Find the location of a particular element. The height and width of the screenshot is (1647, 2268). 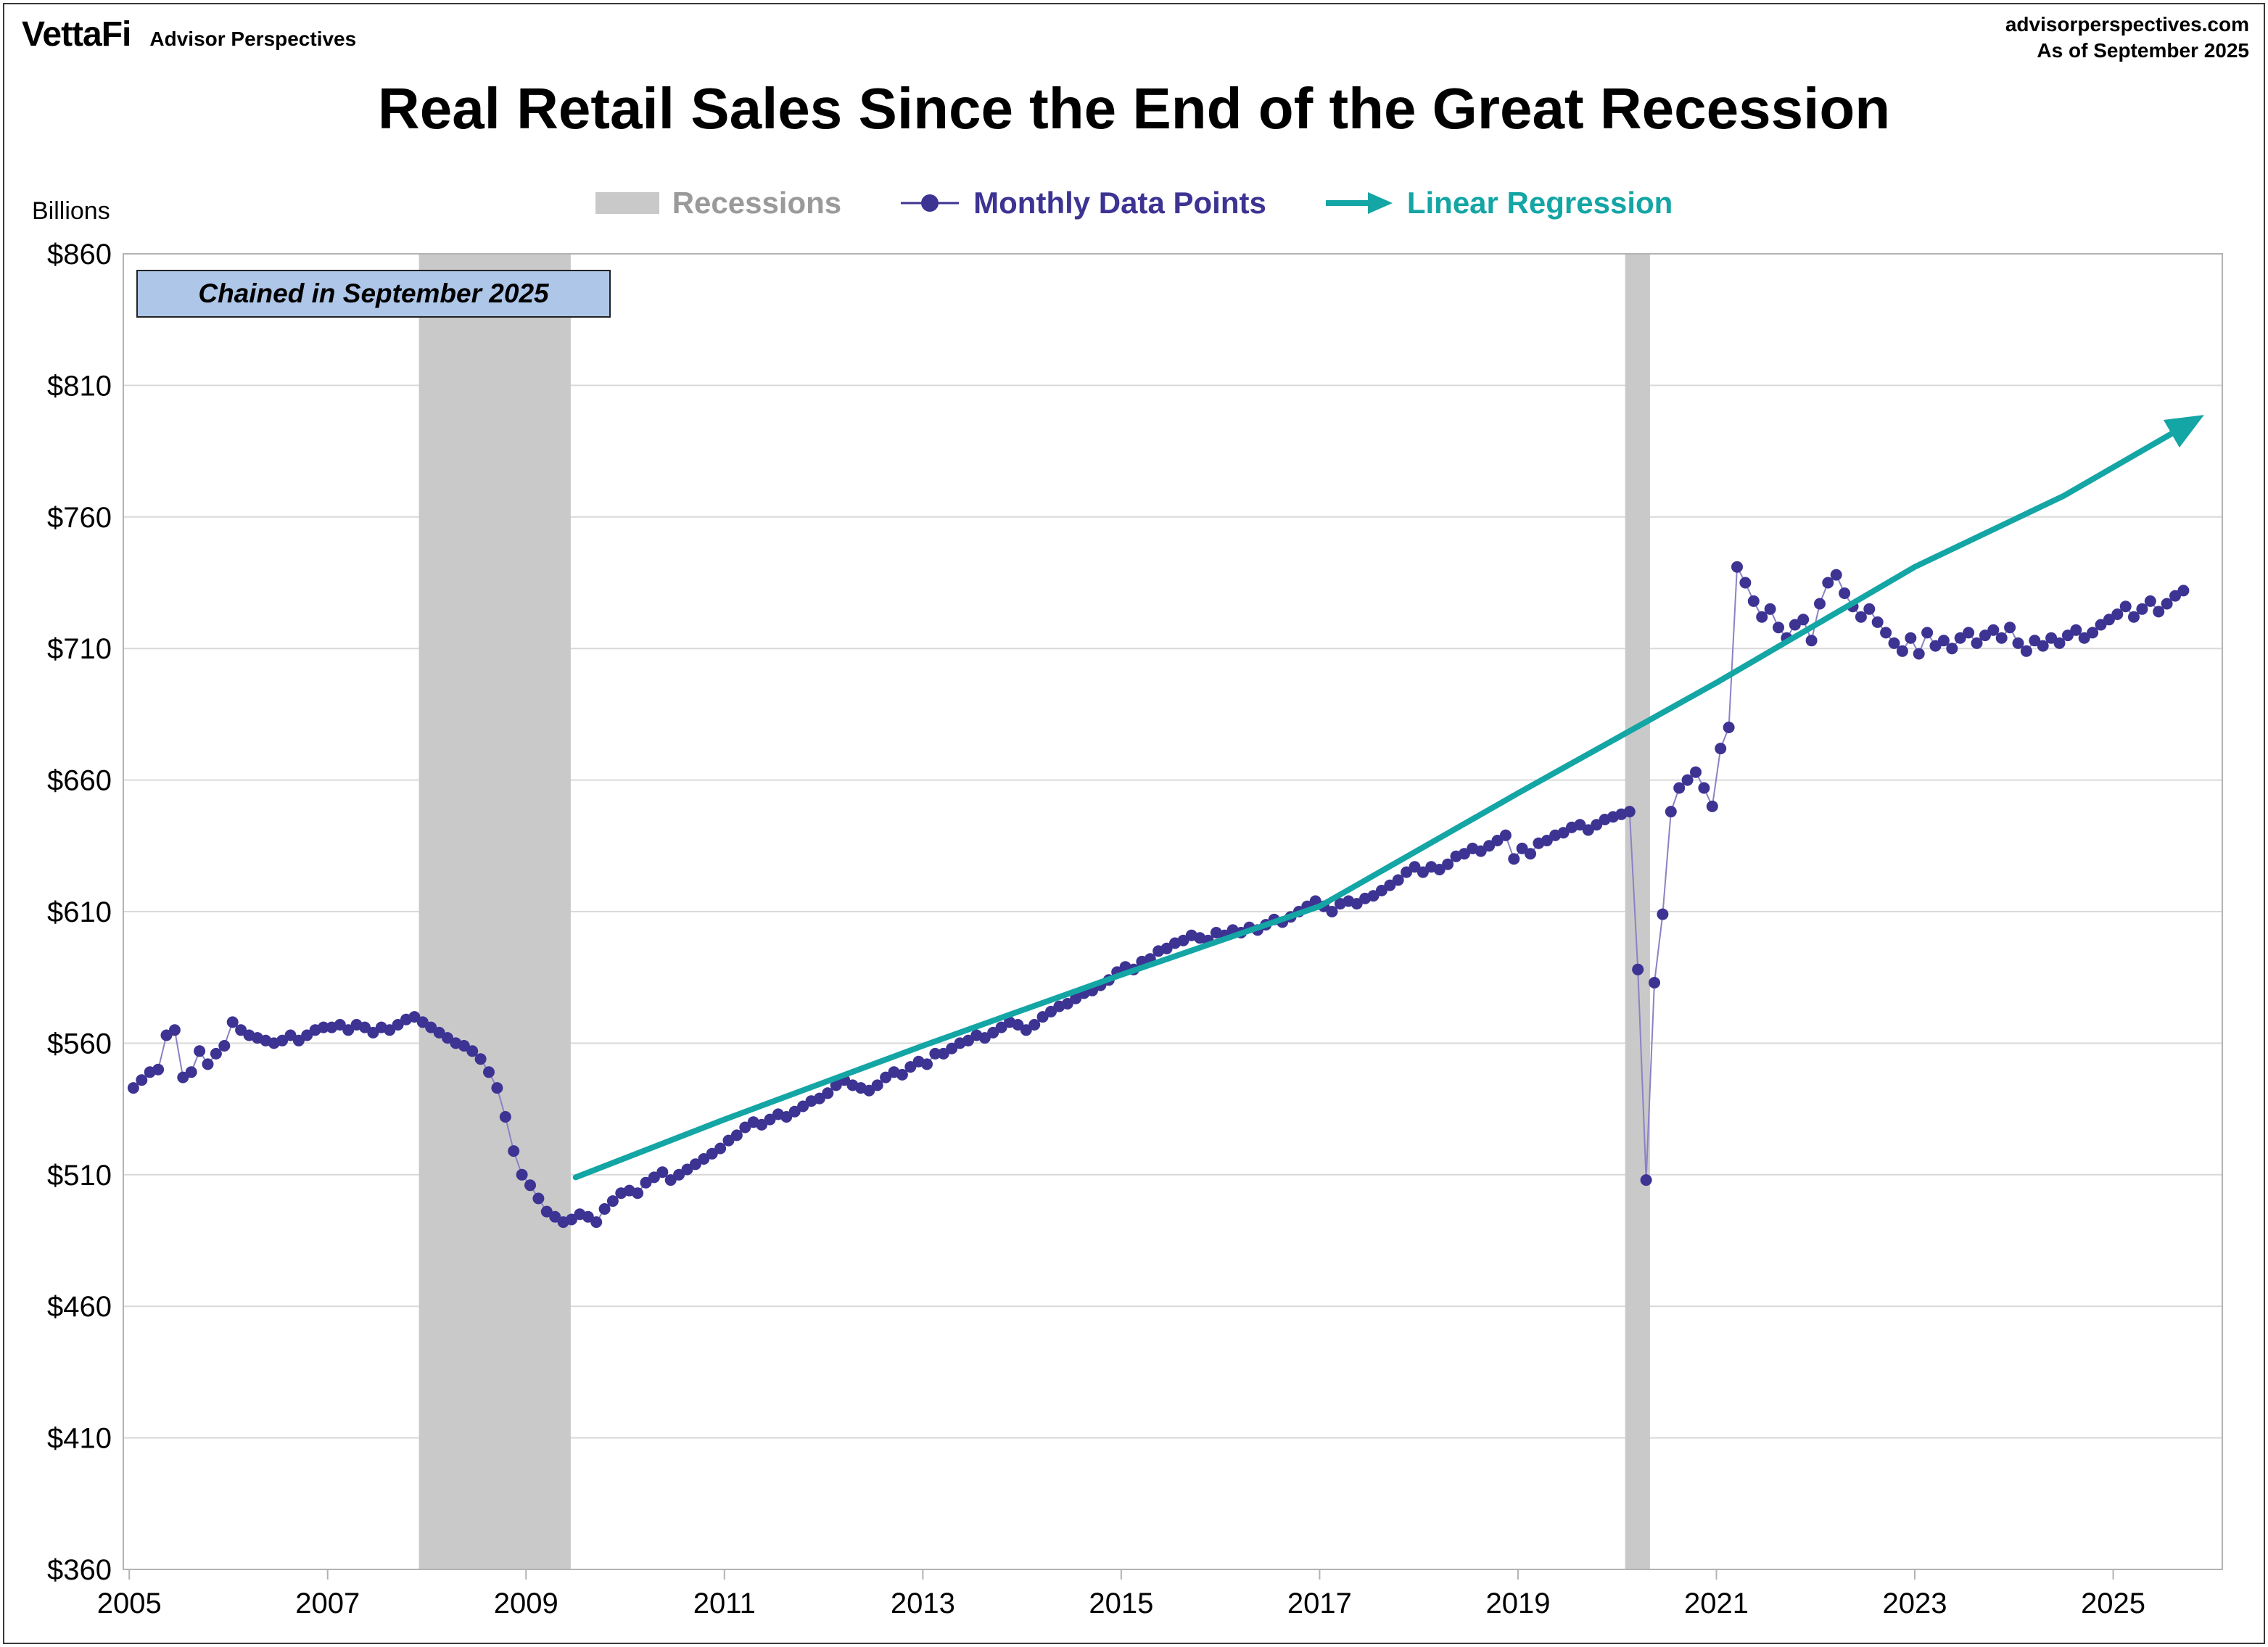

y-tick-label: $560 is located at coordinates (79, 1044).